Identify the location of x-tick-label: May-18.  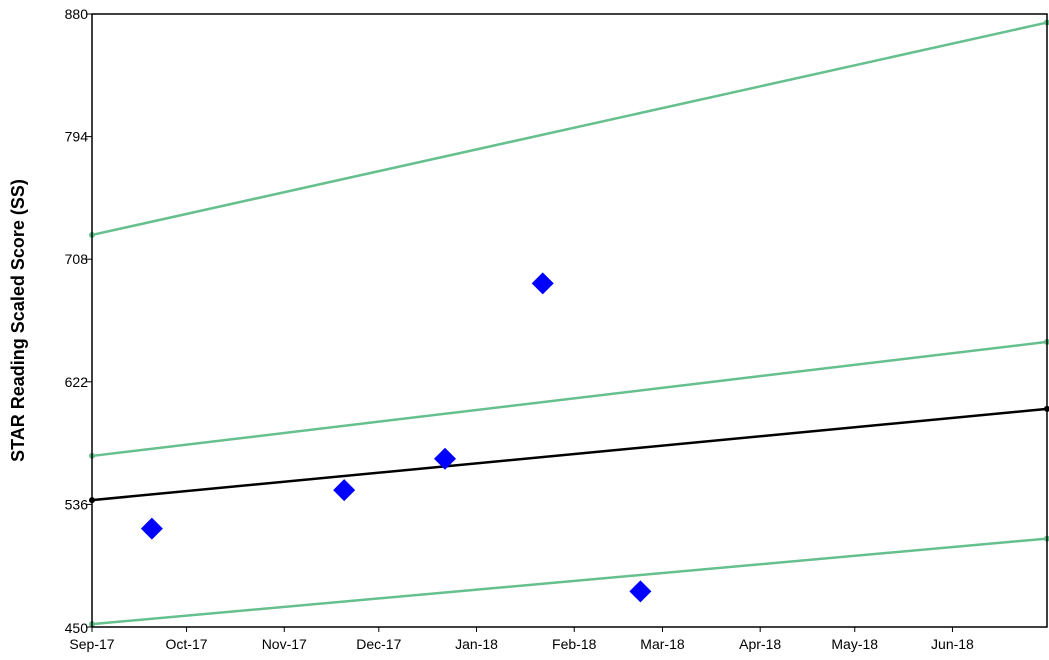
(854, 644).